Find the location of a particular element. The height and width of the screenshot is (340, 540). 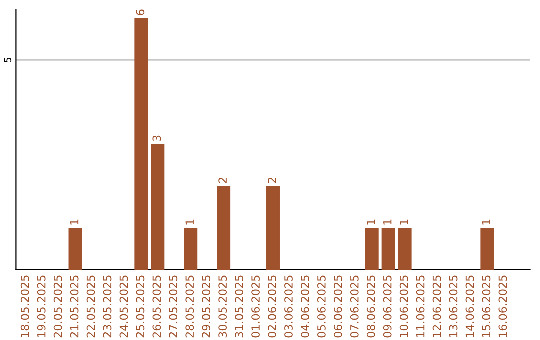

x-tick-label: 01.06.2025 is located at coordinates (256, 307).